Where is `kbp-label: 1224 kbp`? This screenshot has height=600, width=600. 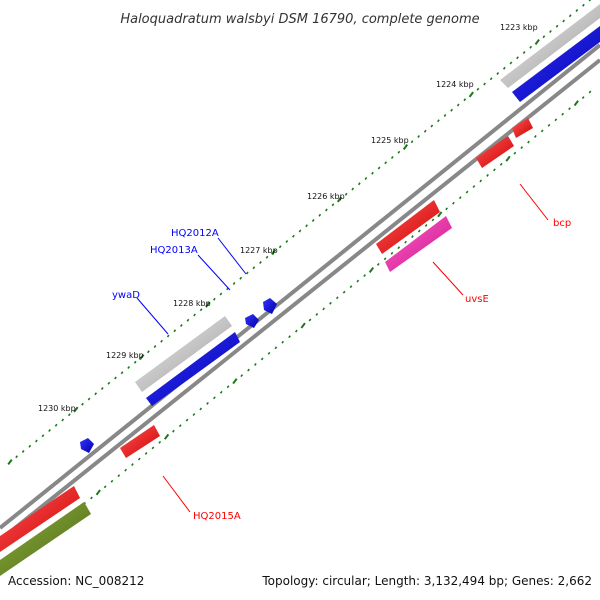
kbp-label: 1224 kbp is located at coordinates (455, 84).